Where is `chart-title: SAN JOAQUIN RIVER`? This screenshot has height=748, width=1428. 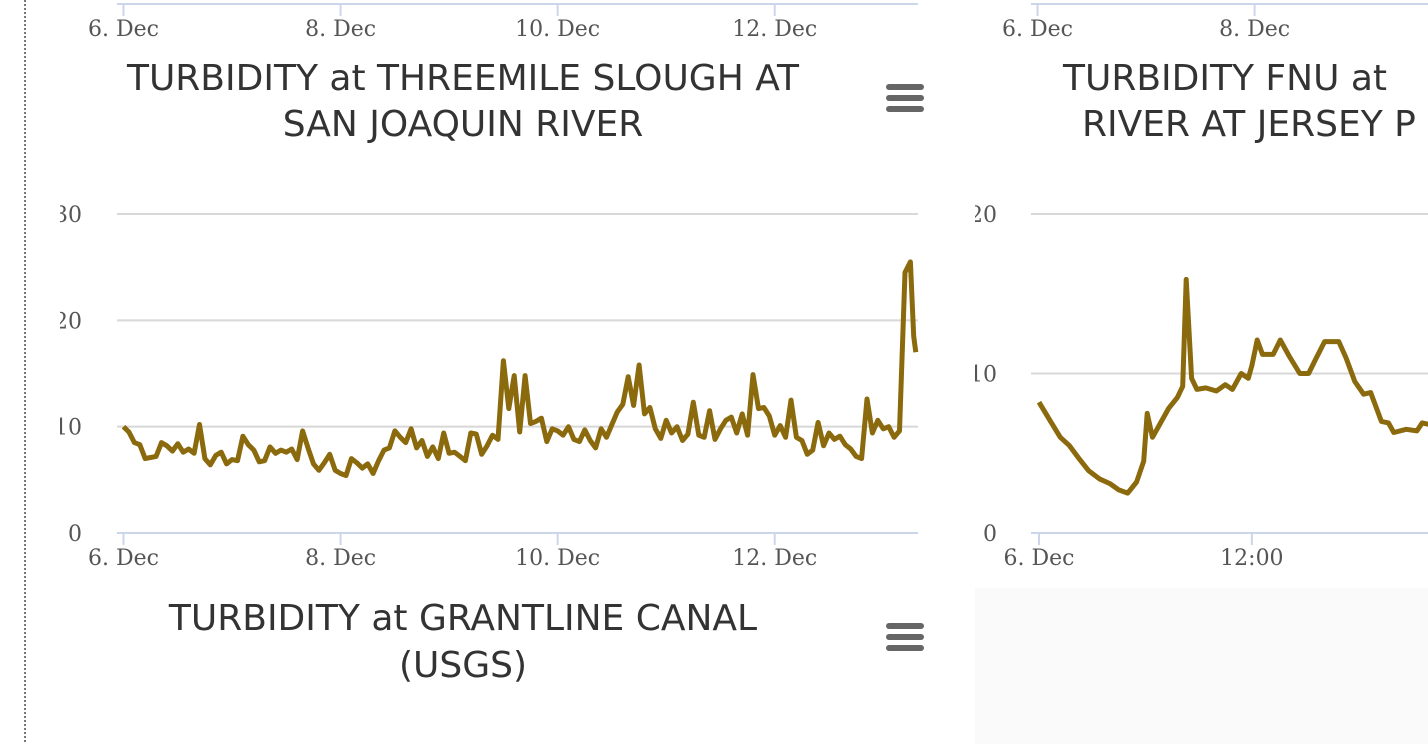
chart-title: SAN JOAQUIN RIVER is located at coordinates (463, 124).